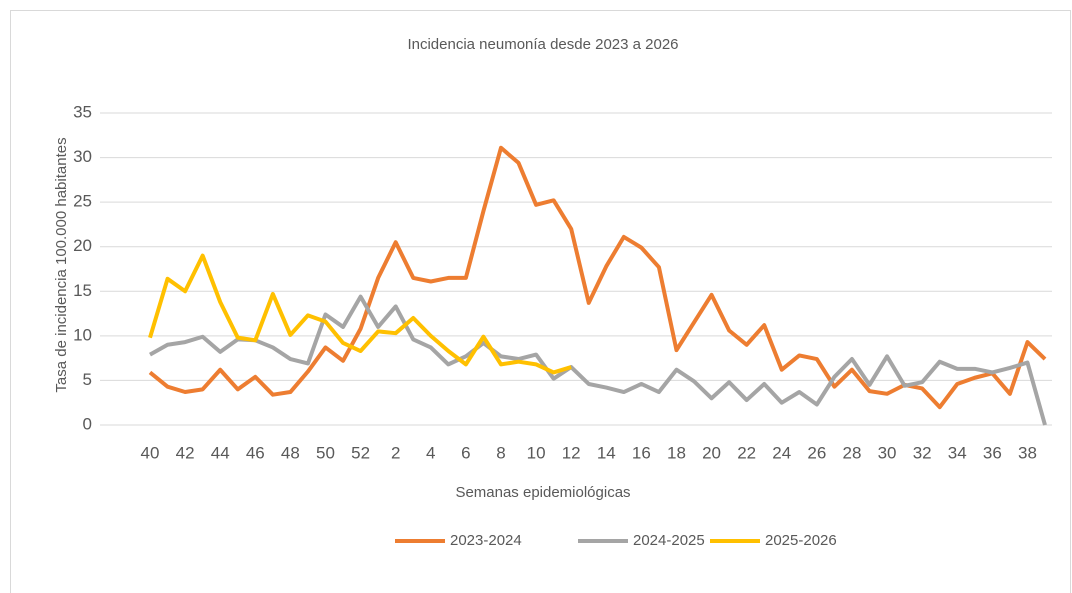  I want to click on x-tick-label: 52, so click(360, 452).